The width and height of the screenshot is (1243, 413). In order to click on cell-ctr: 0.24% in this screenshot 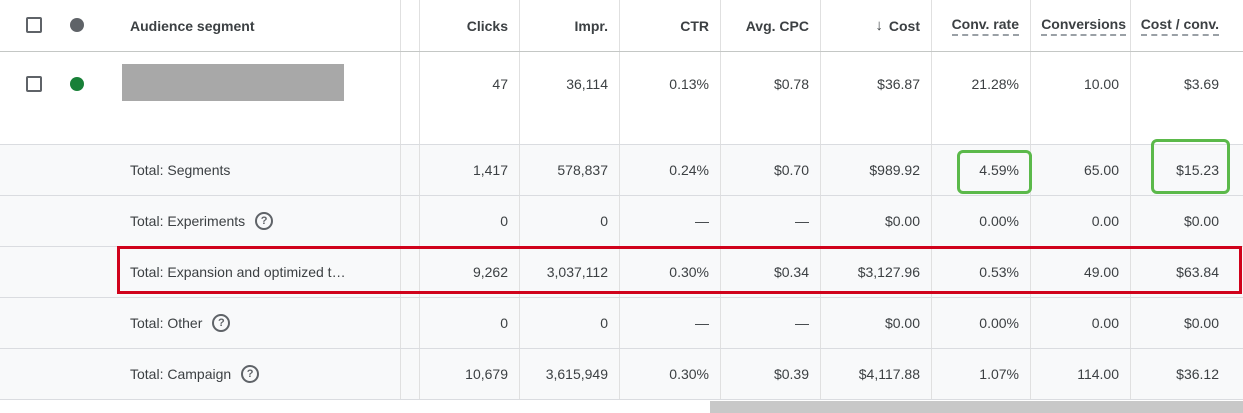, I will do `click(669, 170)`.